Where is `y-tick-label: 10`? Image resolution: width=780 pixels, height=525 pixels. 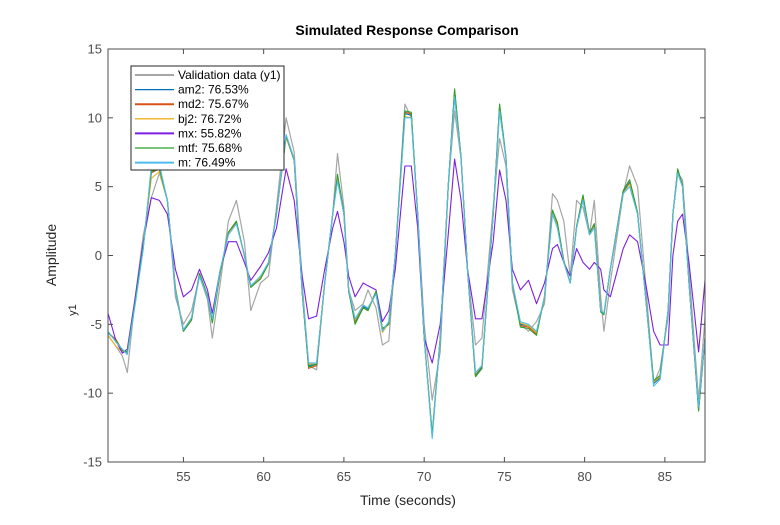
y-tick-label: 10 is located at coordinates (95, 117).